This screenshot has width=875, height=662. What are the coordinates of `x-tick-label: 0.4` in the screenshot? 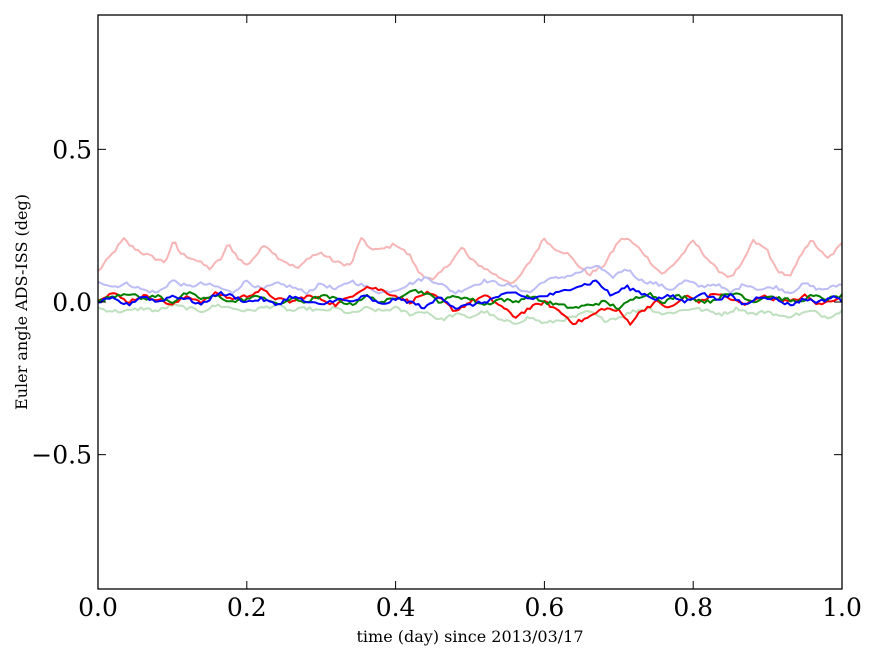 It's located at (396, 607).